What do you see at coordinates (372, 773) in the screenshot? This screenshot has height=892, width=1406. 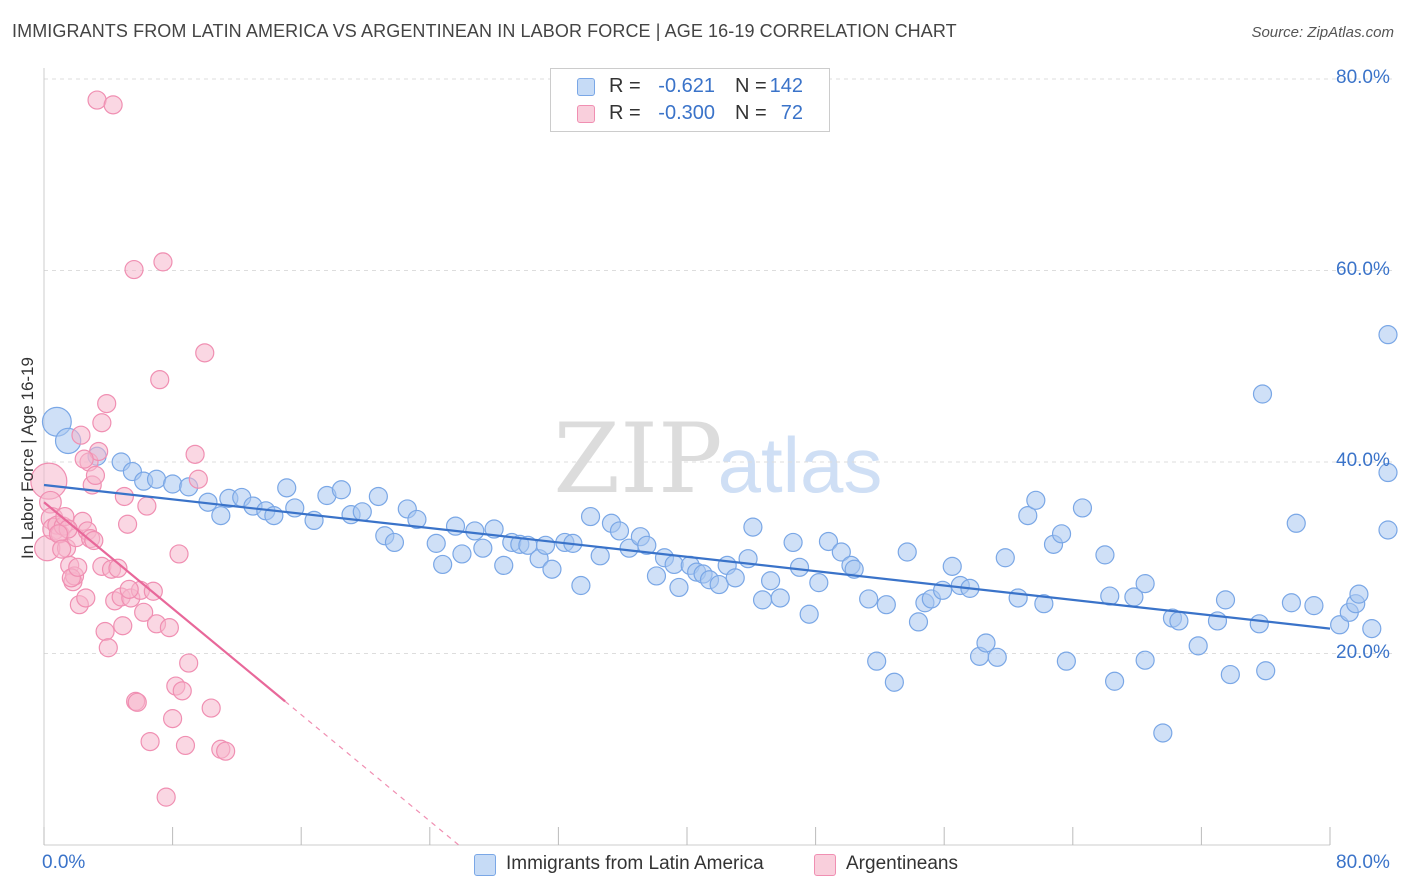 I see `trend-line-pink-extension` at bounding box center [372, 773].